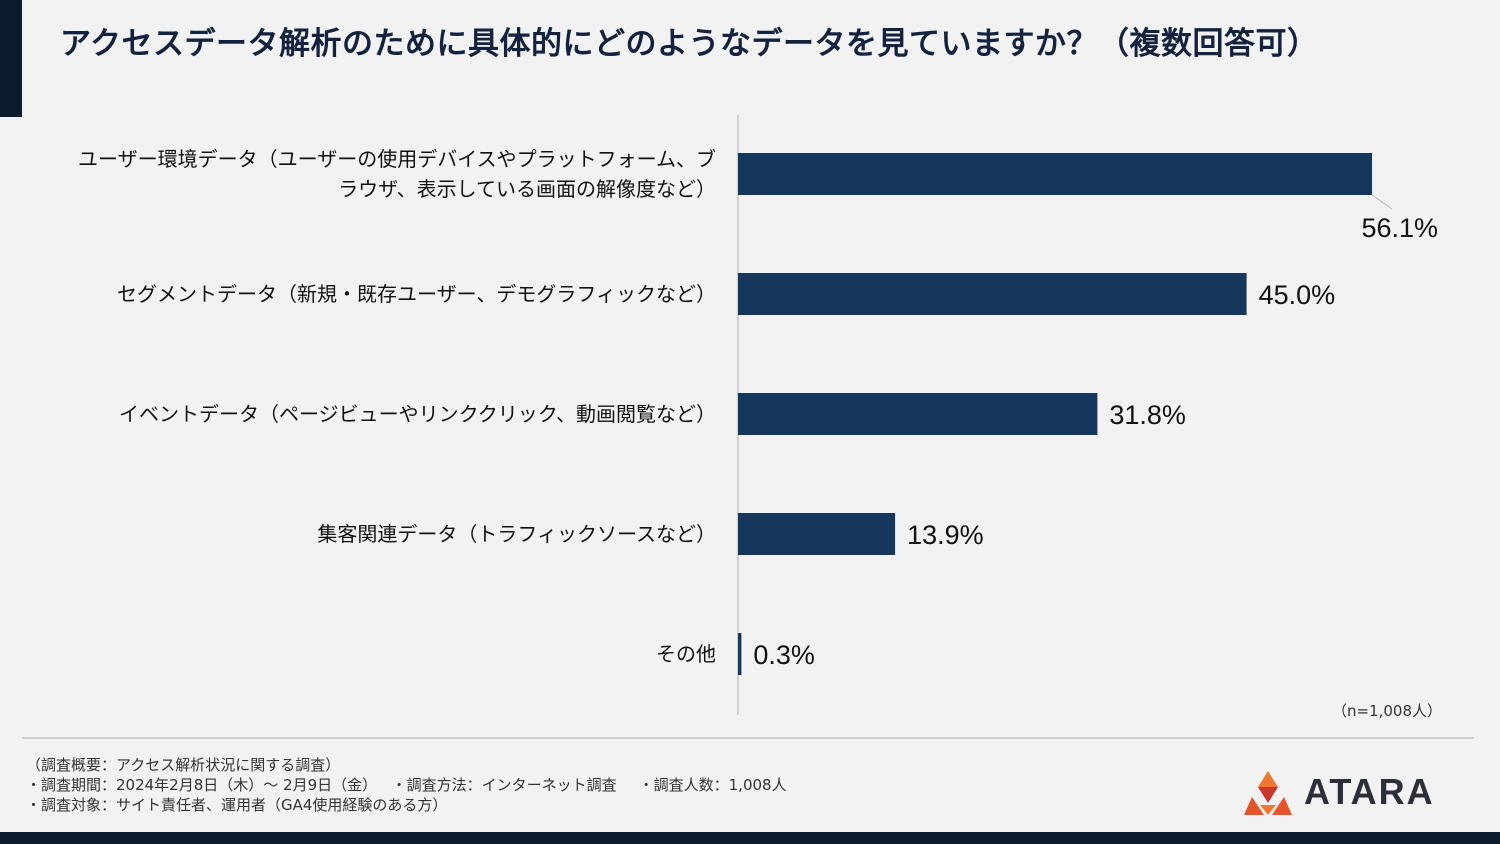 The width and height of the screenshot is (1500, 844). What do you see at coordinates (712, 785) in the screenshot?
I see `note-text-1-2: ・調査人数：1,008人` at bounding box center [712, 785].